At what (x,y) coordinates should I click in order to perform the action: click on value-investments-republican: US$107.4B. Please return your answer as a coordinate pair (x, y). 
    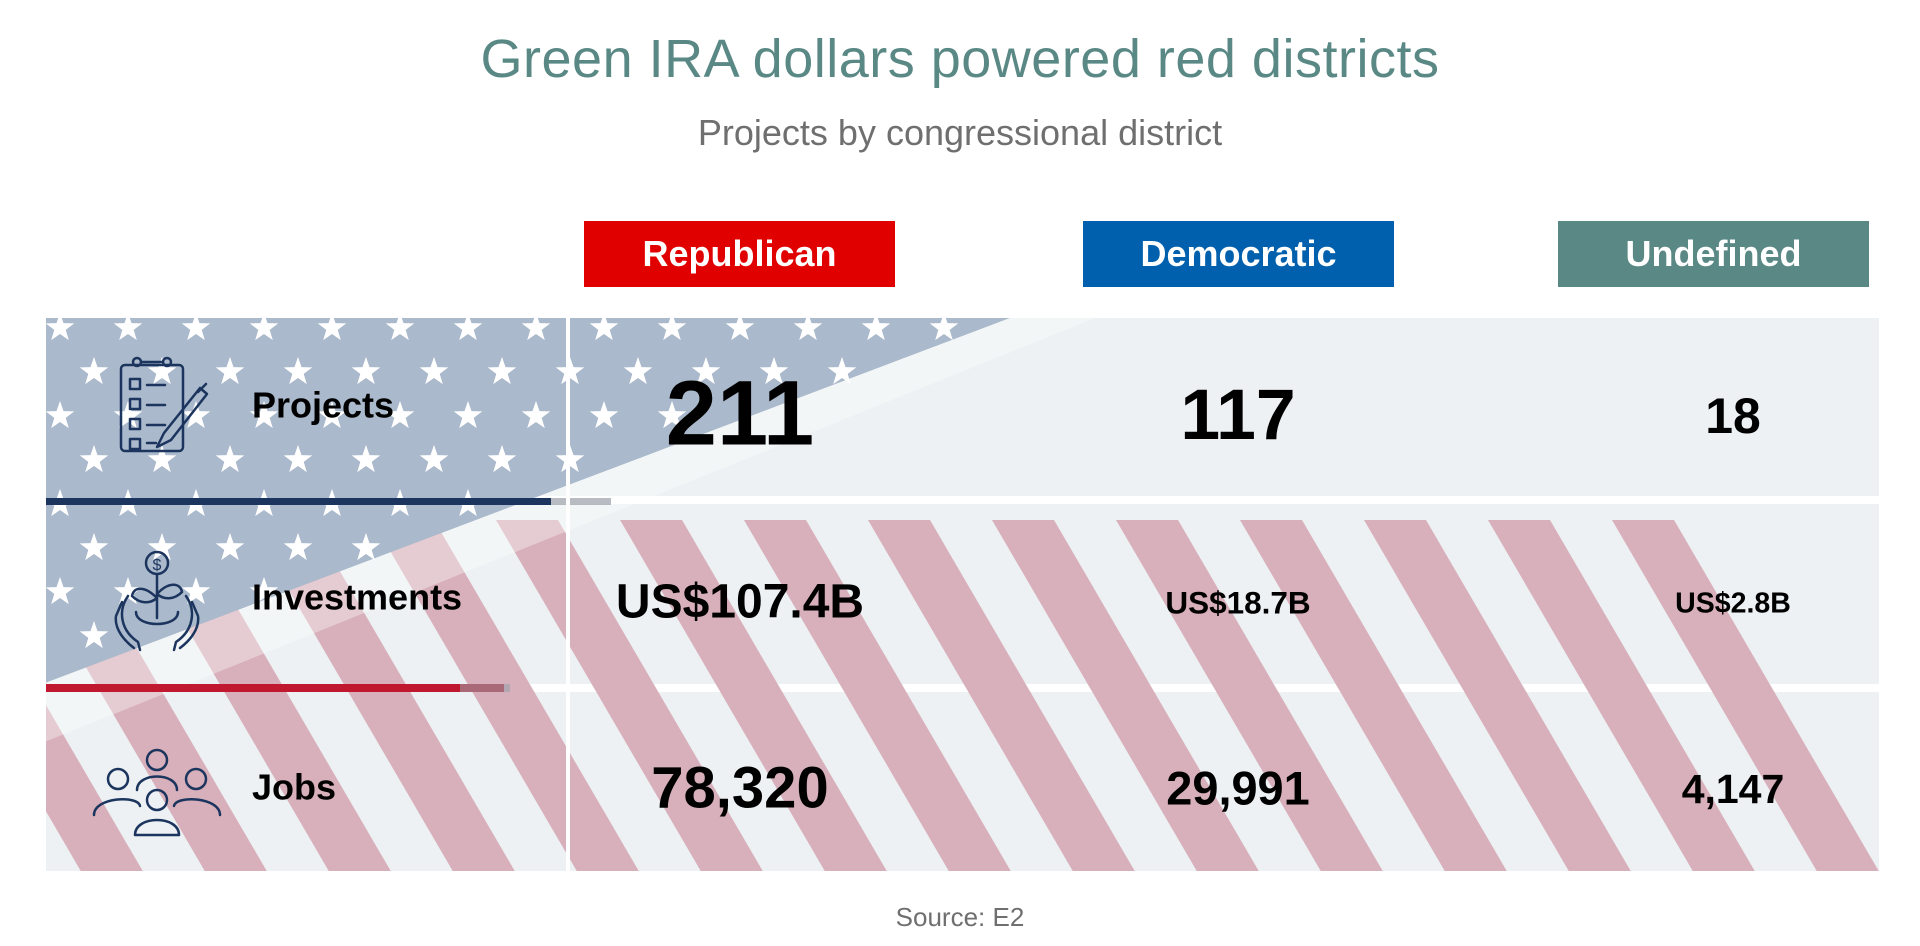
    Looking at the image, I should click on (740, 602).